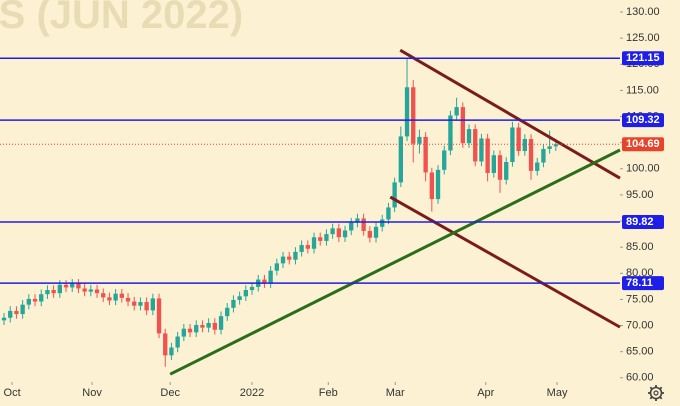  Describe the element at coordinates (643, 169) in the screenshot. I see `y-tick-label: 100.00` at that location.